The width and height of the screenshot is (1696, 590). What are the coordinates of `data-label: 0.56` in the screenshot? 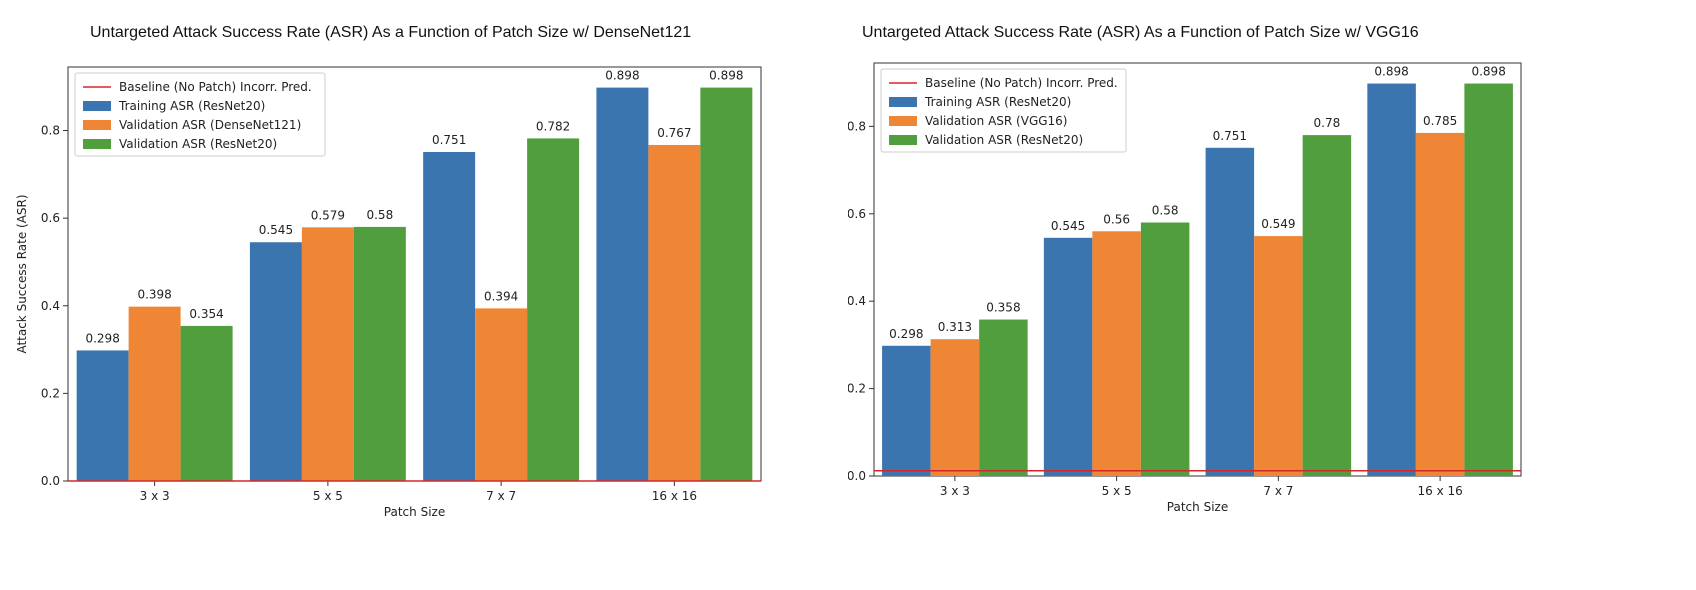 It's located at (1116, 219).